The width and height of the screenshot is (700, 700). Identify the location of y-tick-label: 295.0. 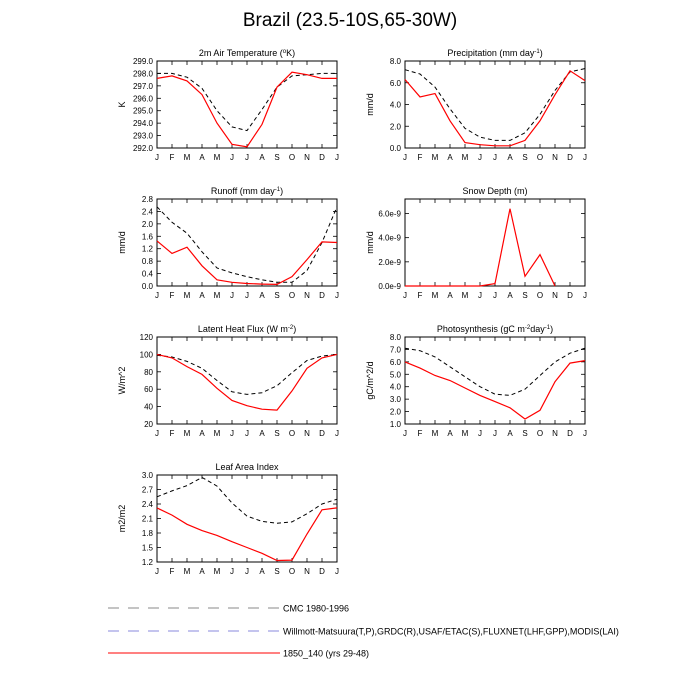
(143, 111).